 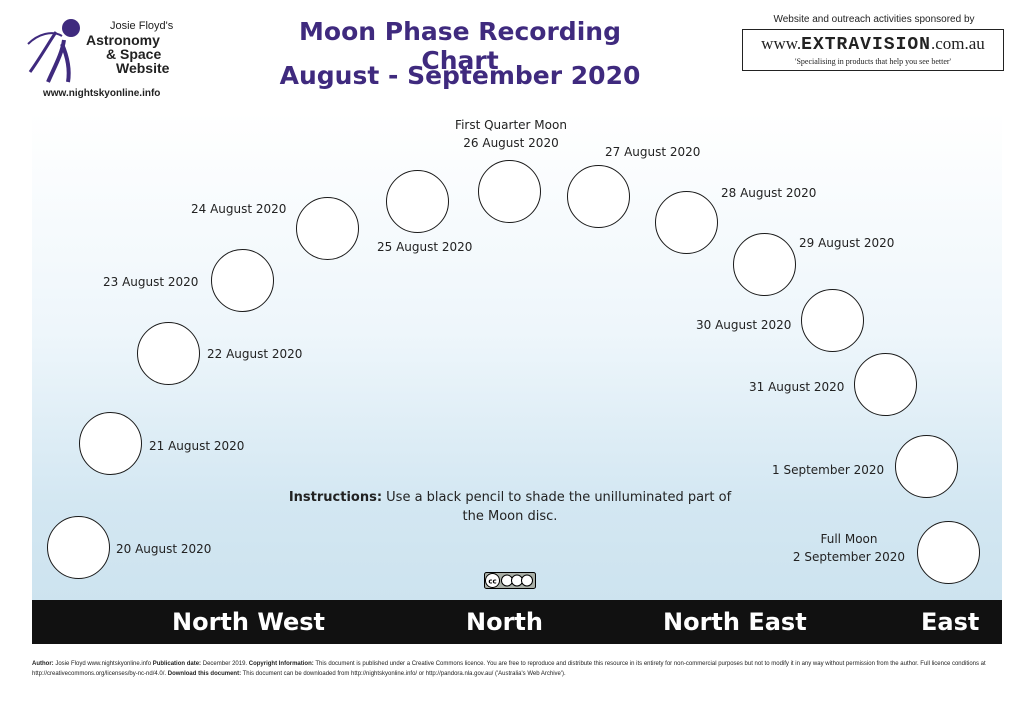 What do you see at coordinates (511, 125) in the screenshot?
I see `moon-label-first-quarter: First Quarter Moon` at bounding box center [511, 125].